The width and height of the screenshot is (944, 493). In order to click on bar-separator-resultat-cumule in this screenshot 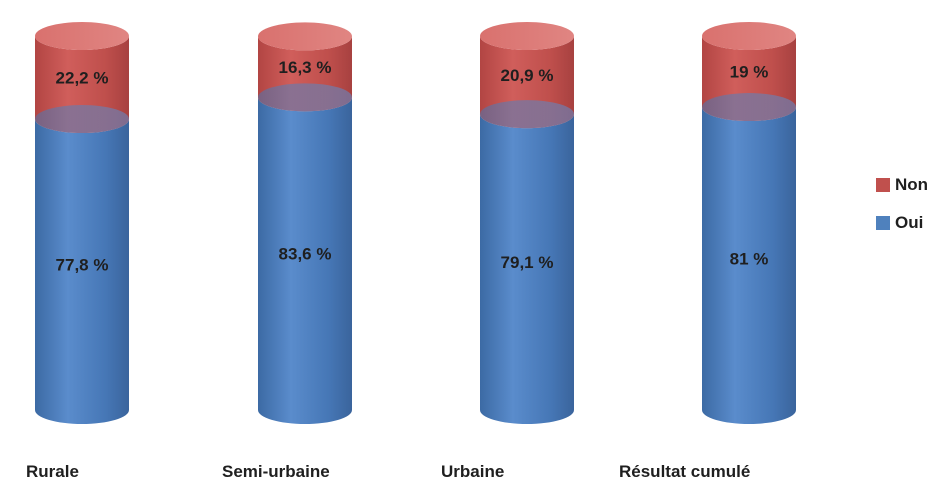, I will do `click(749, 107)`.